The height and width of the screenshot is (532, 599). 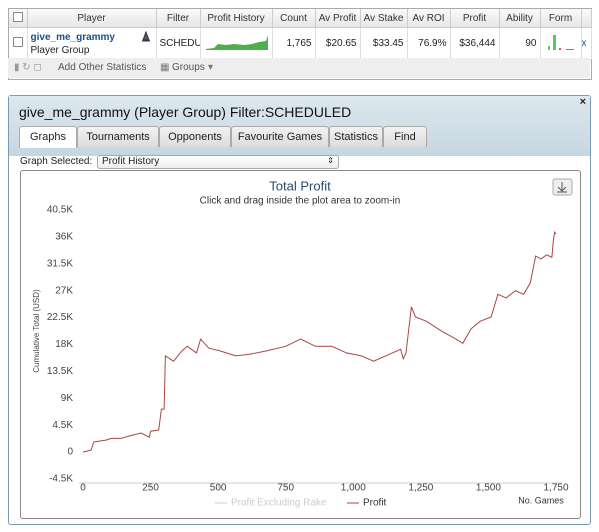 I want to click on y-tick-label: 18K, so click(x=64, y=344).